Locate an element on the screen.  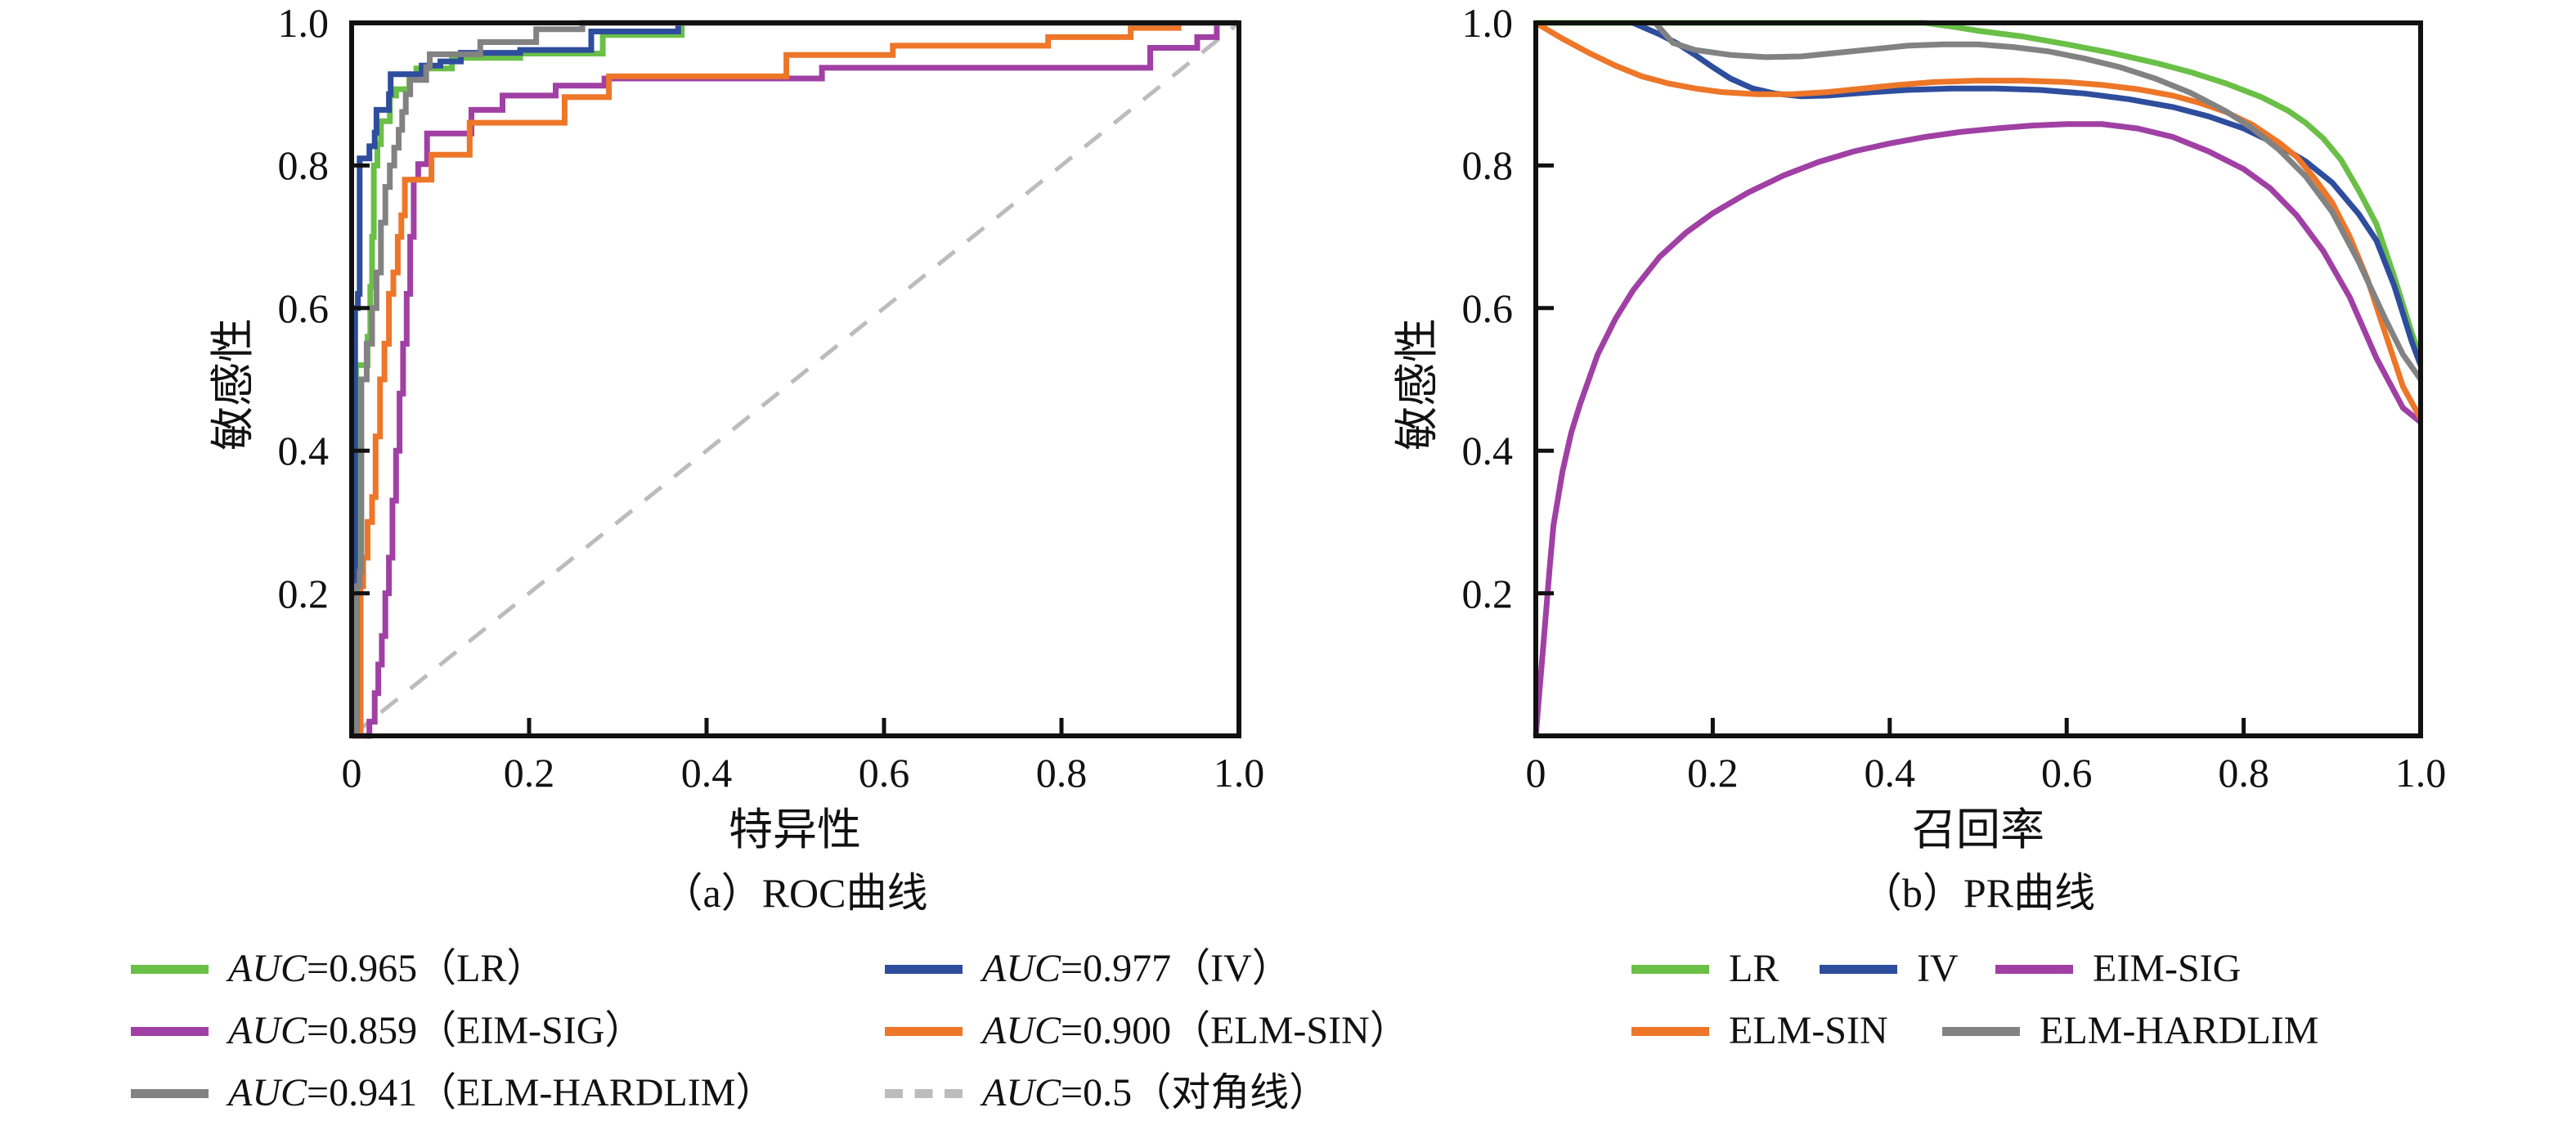
legend-item-roc-elm-sin: AUC=0.900（ELM-SIN） is located at coordinates (1147, 1031).